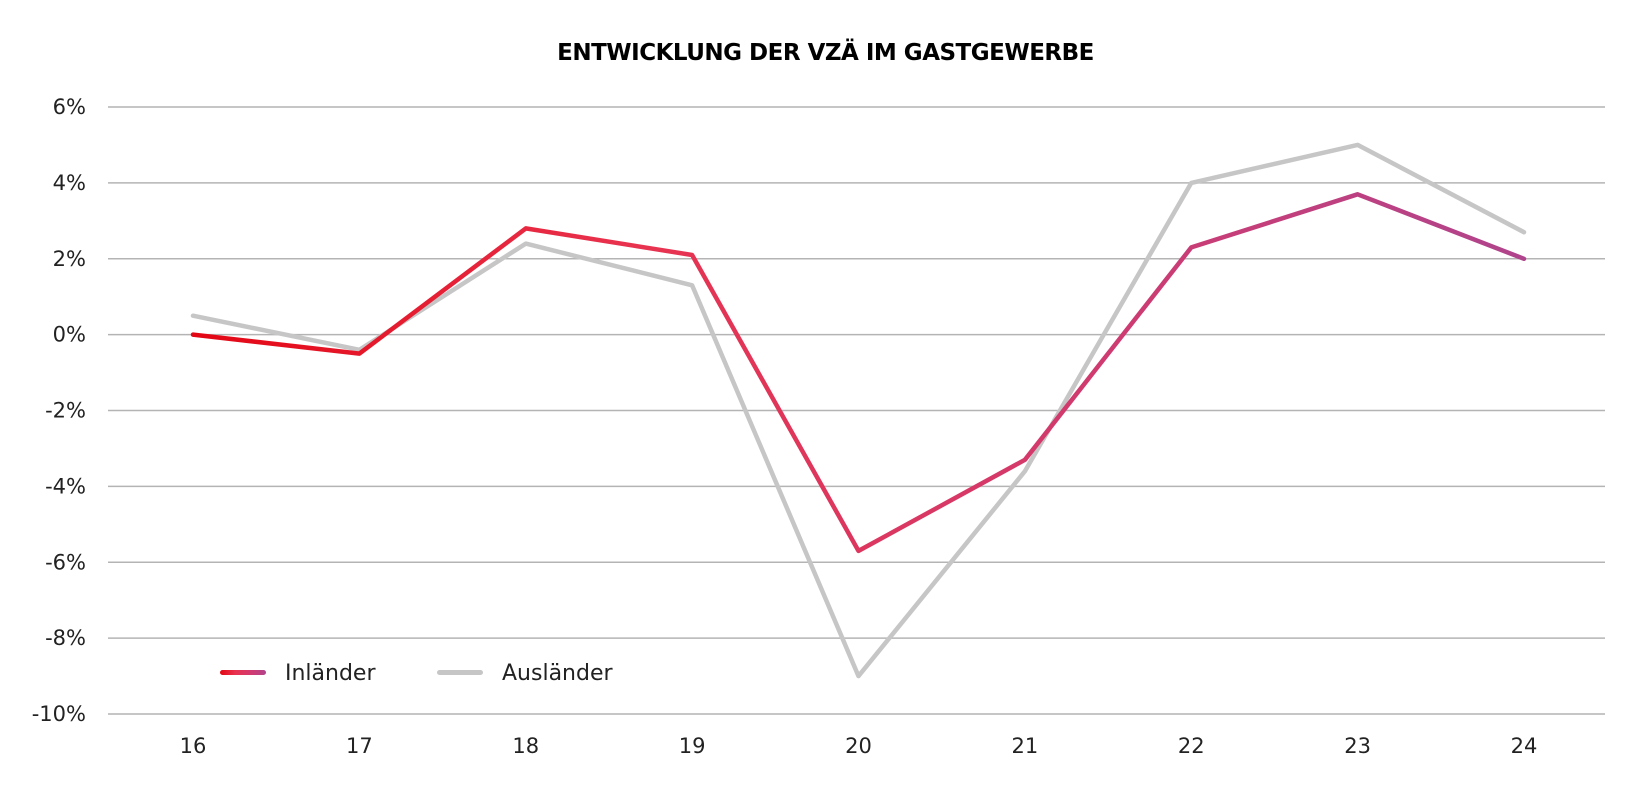 The image size is (1651, 790). Describe the element at coordinates (1025, 746) in the screenshot. I see `x-tick-label: 21` at that location.